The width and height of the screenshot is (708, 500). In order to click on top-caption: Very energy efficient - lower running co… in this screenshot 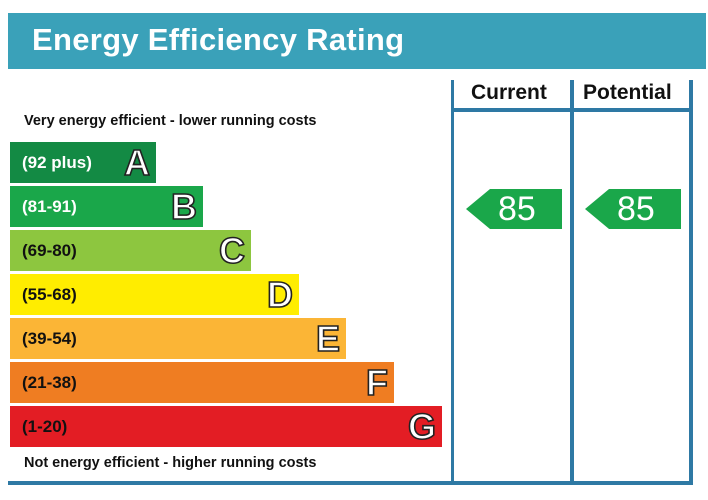, I will do `click(170, 121)`.